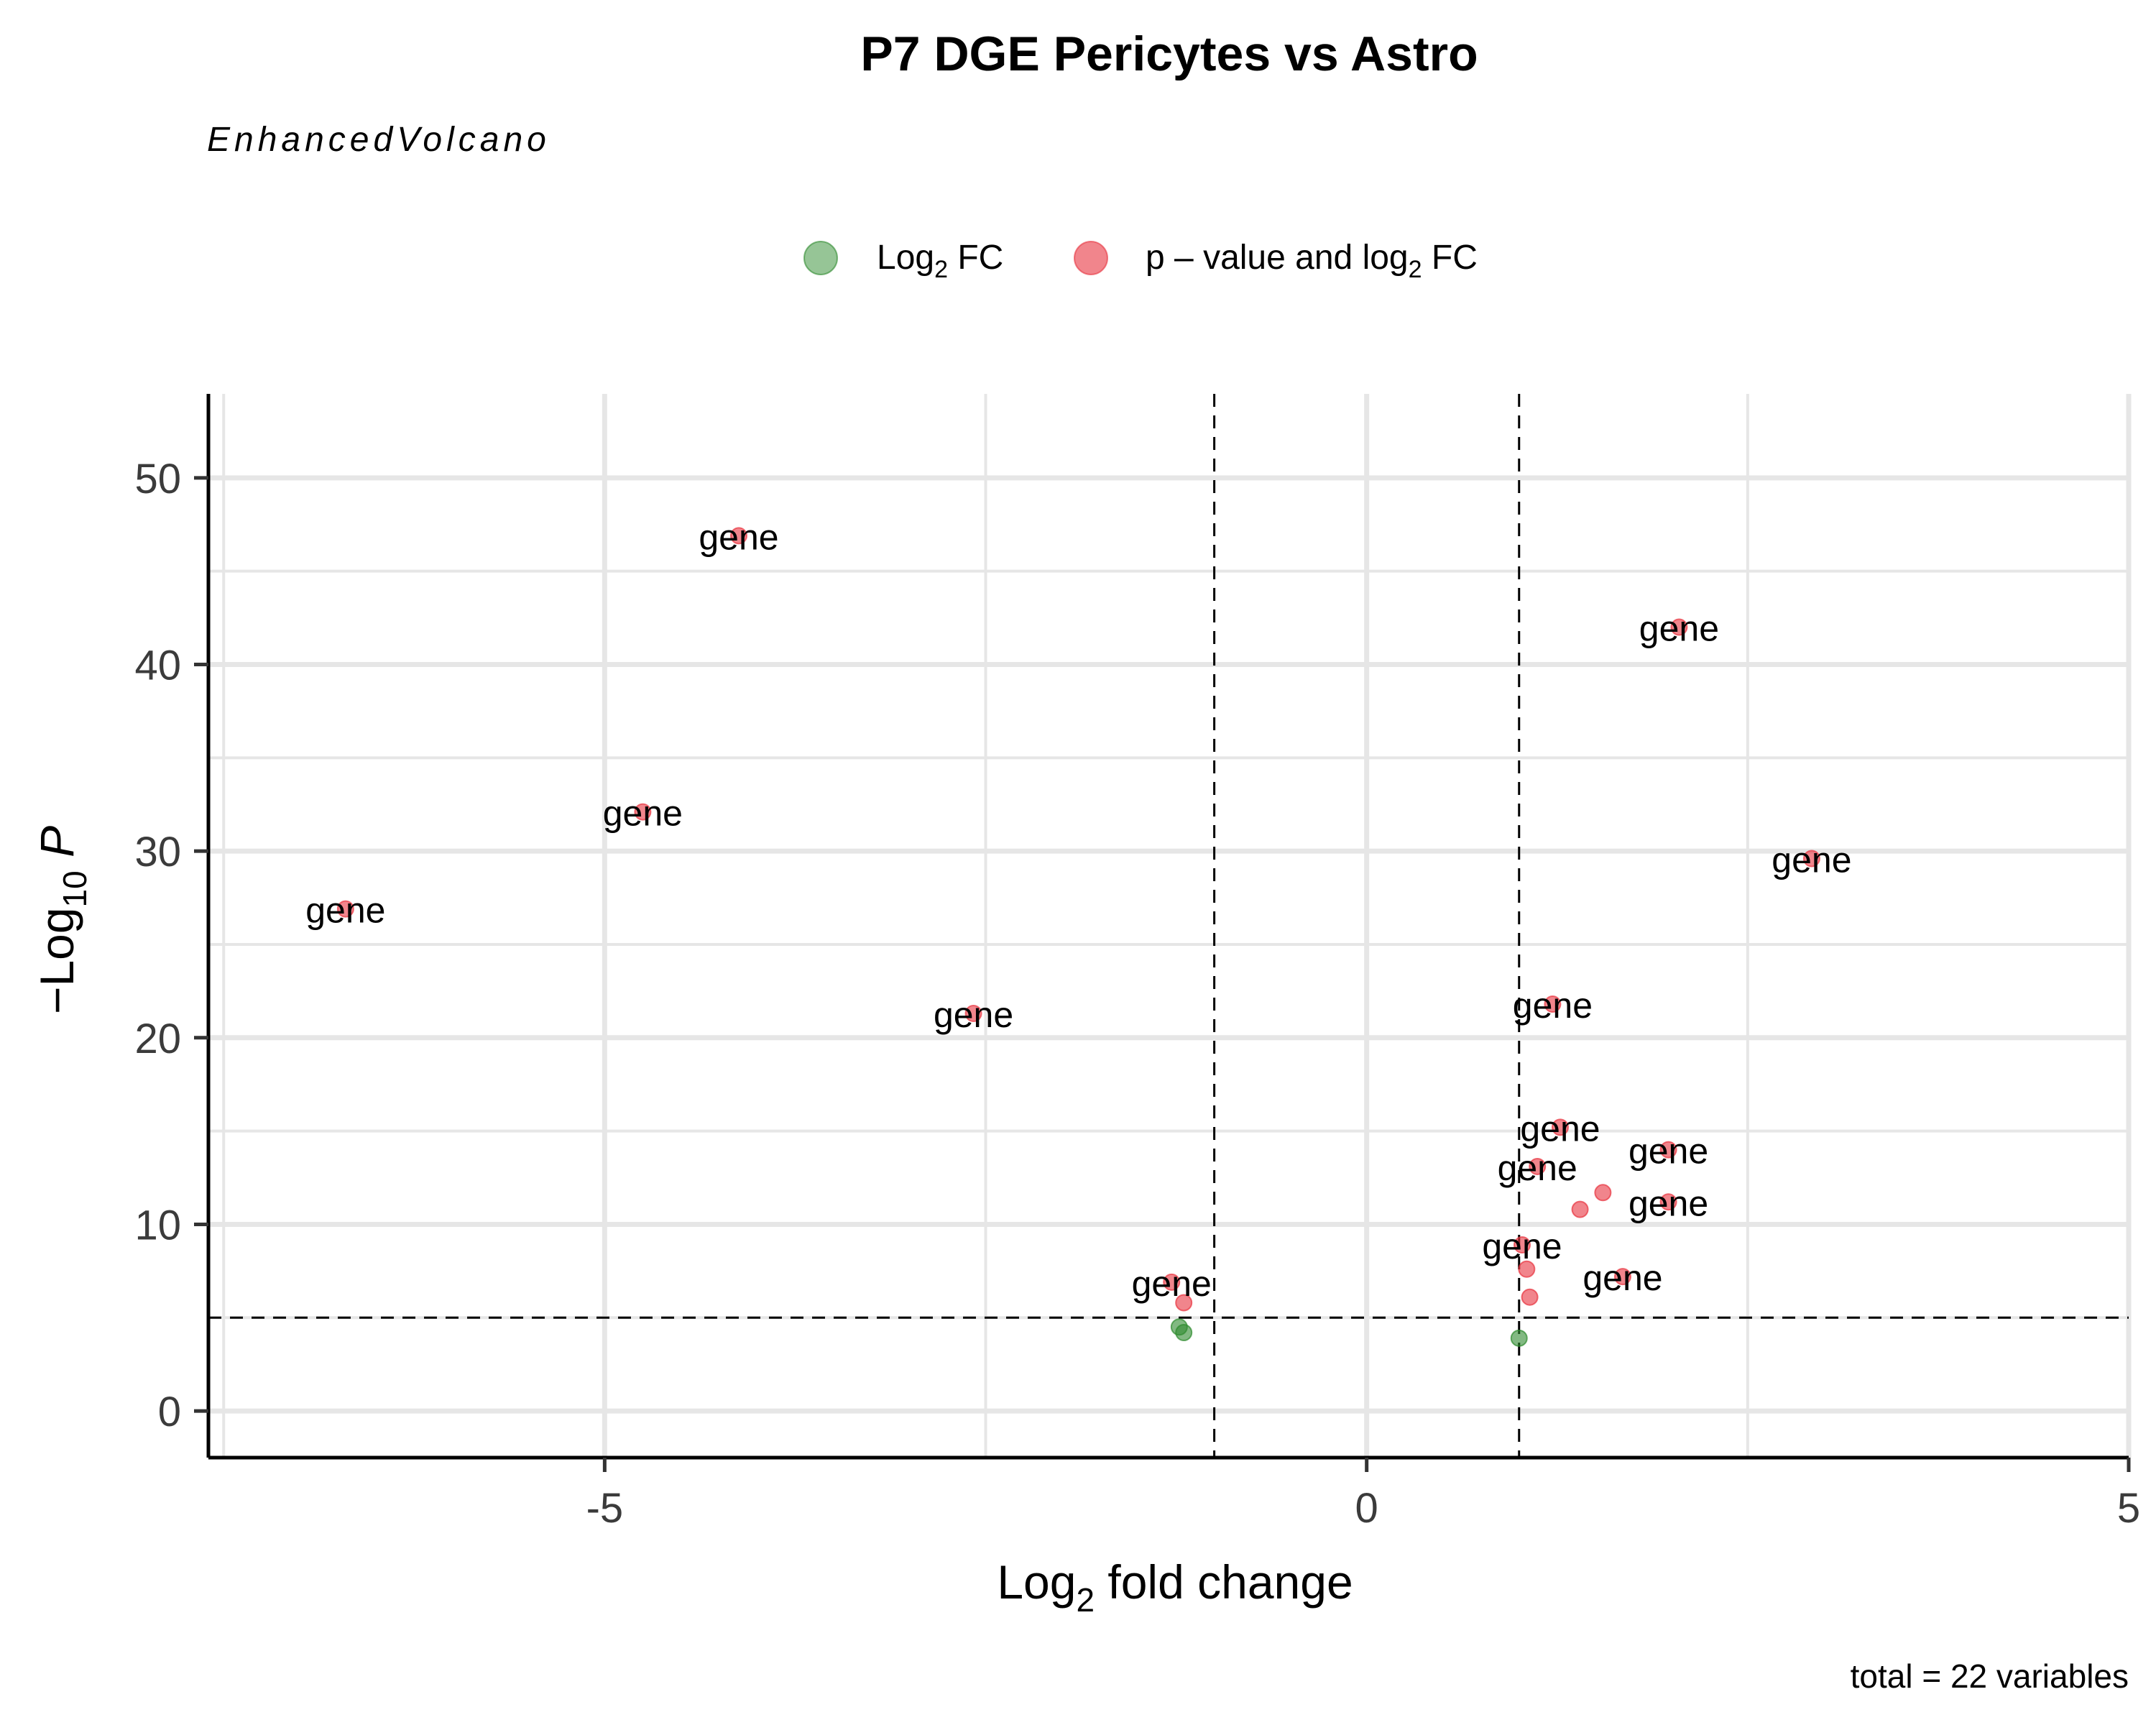  Describe the element at coordinates (1366, 1508) in the screenshot. I see `x-tick-label: 0` at that location.